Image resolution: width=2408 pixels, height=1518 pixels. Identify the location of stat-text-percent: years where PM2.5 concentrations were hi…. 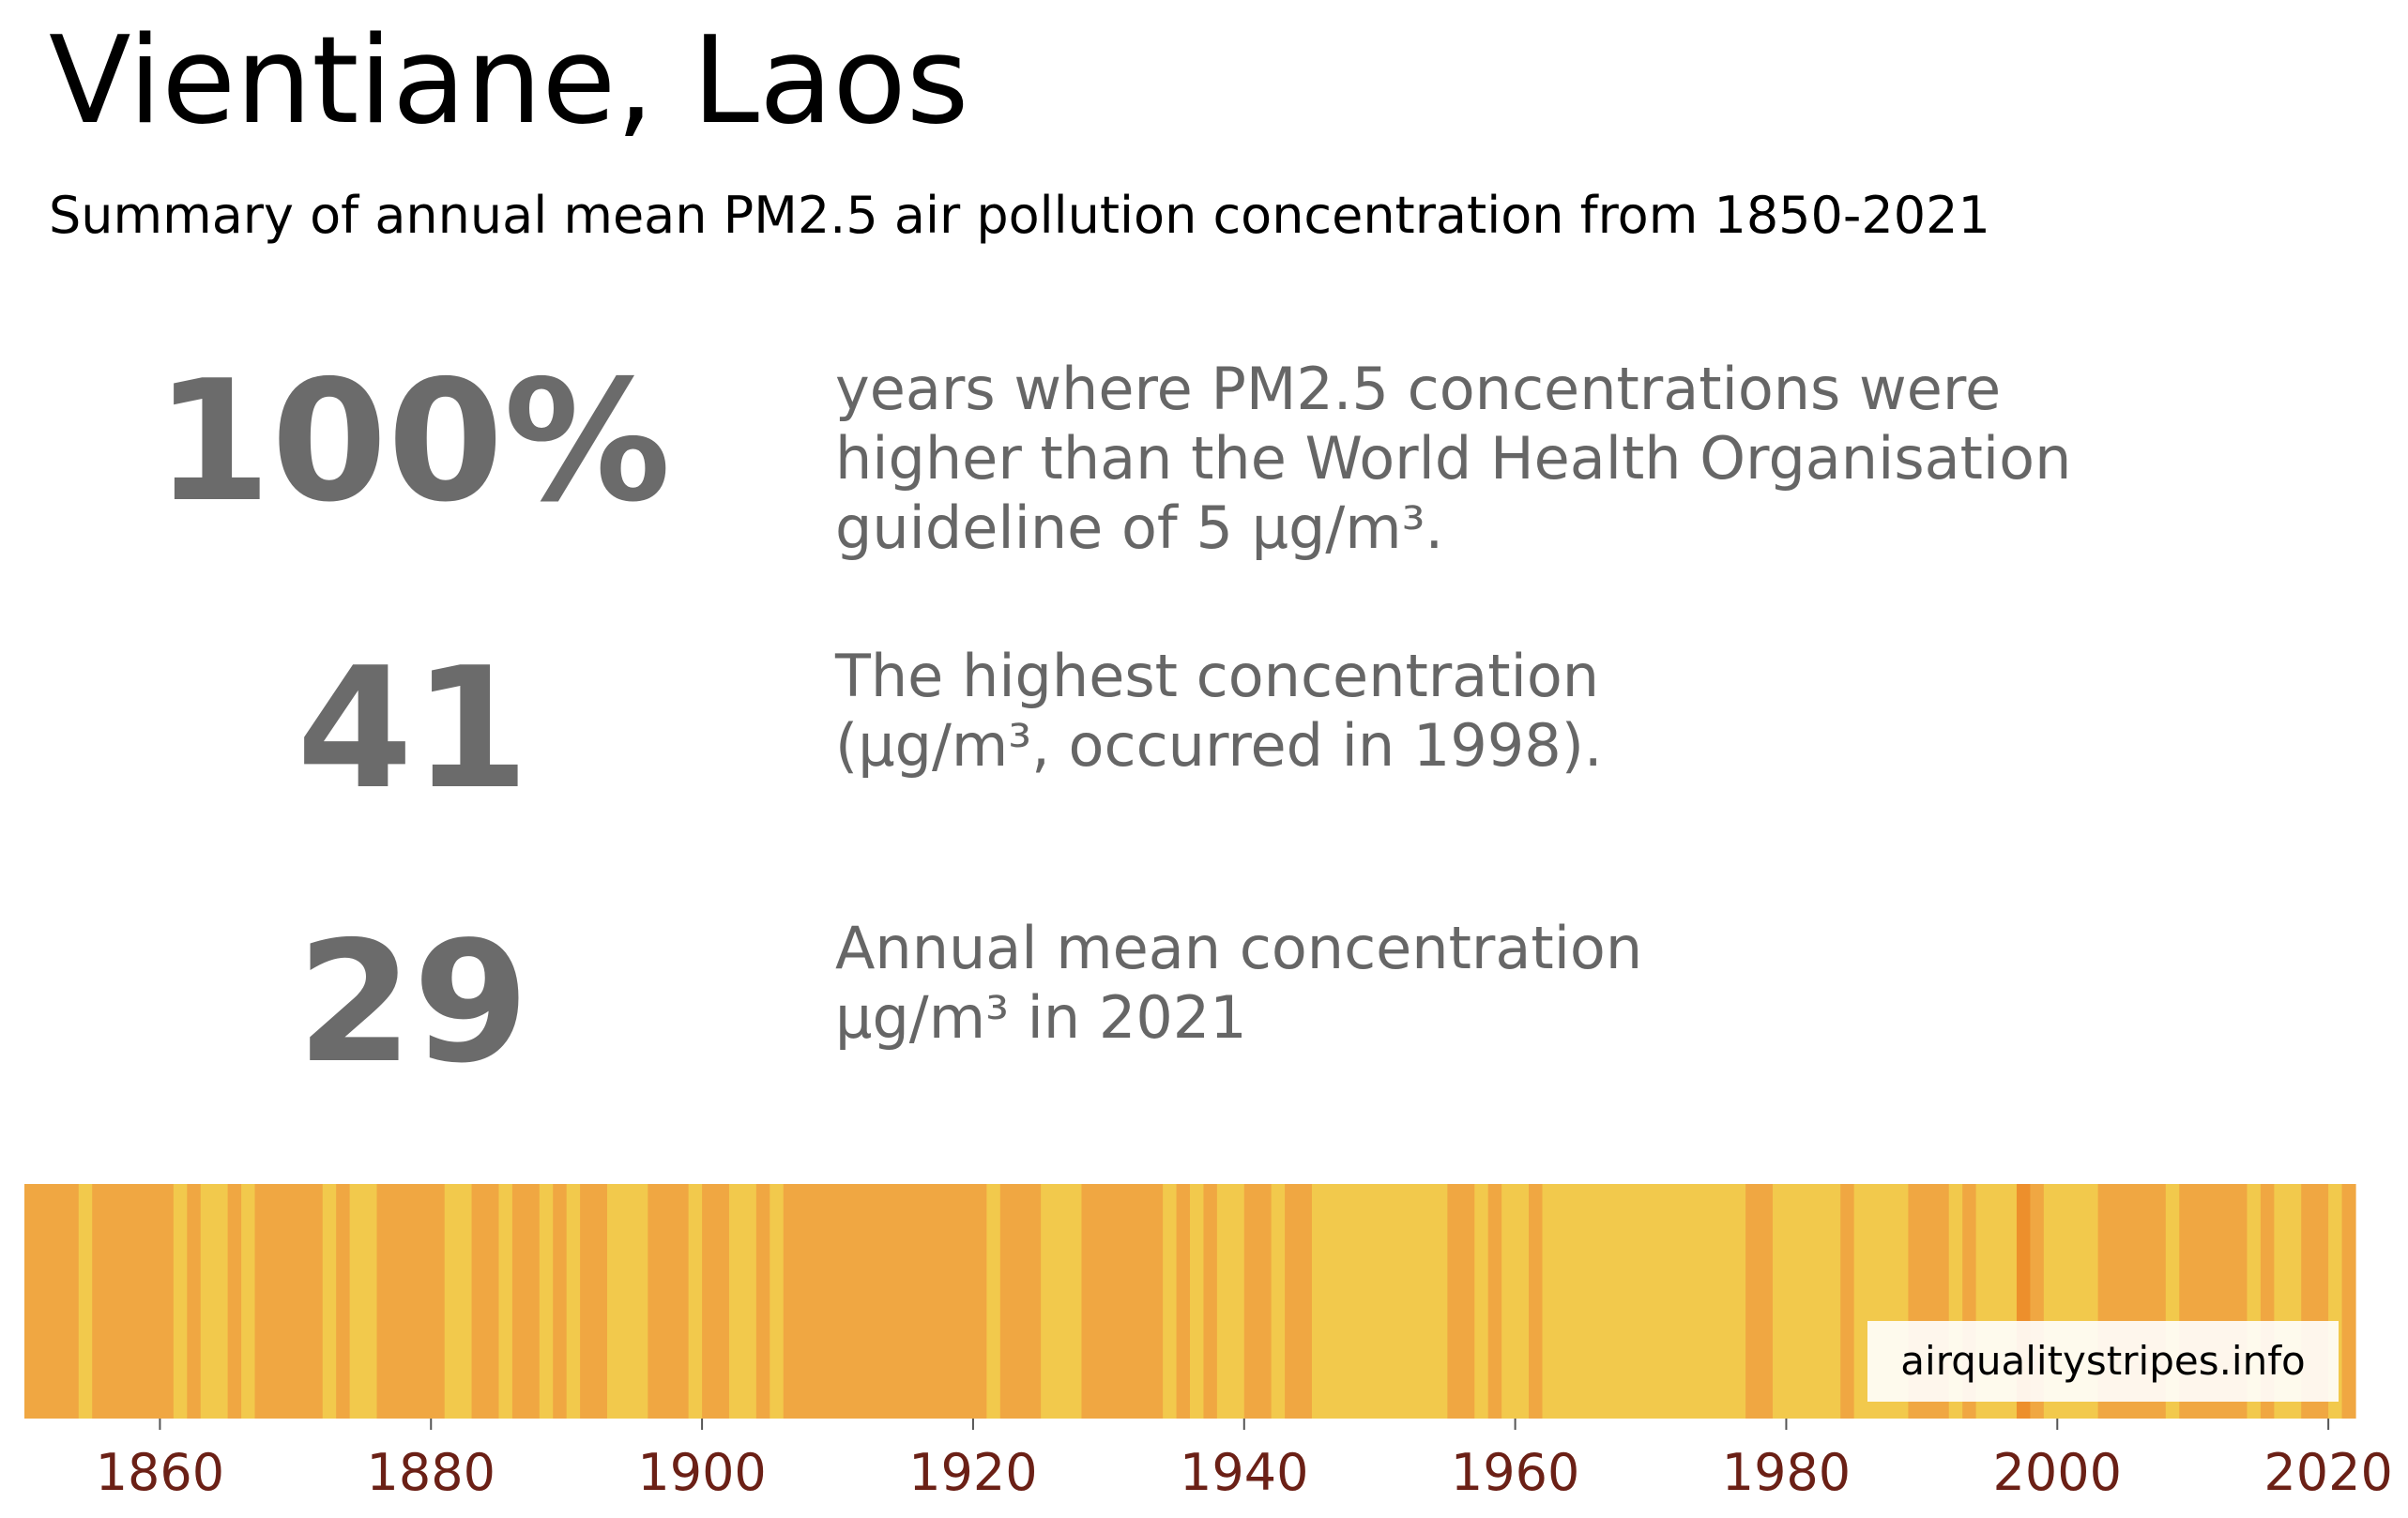
(1586, 459).